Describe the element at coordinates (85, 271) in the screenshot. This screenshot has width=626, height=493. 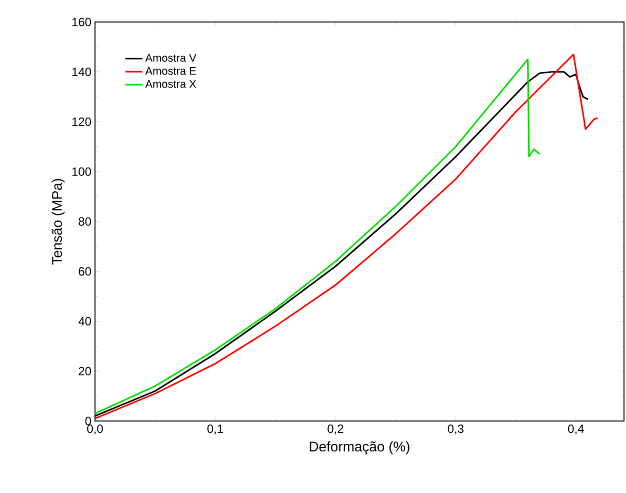
I see `y-tick-label: 60` at that location.